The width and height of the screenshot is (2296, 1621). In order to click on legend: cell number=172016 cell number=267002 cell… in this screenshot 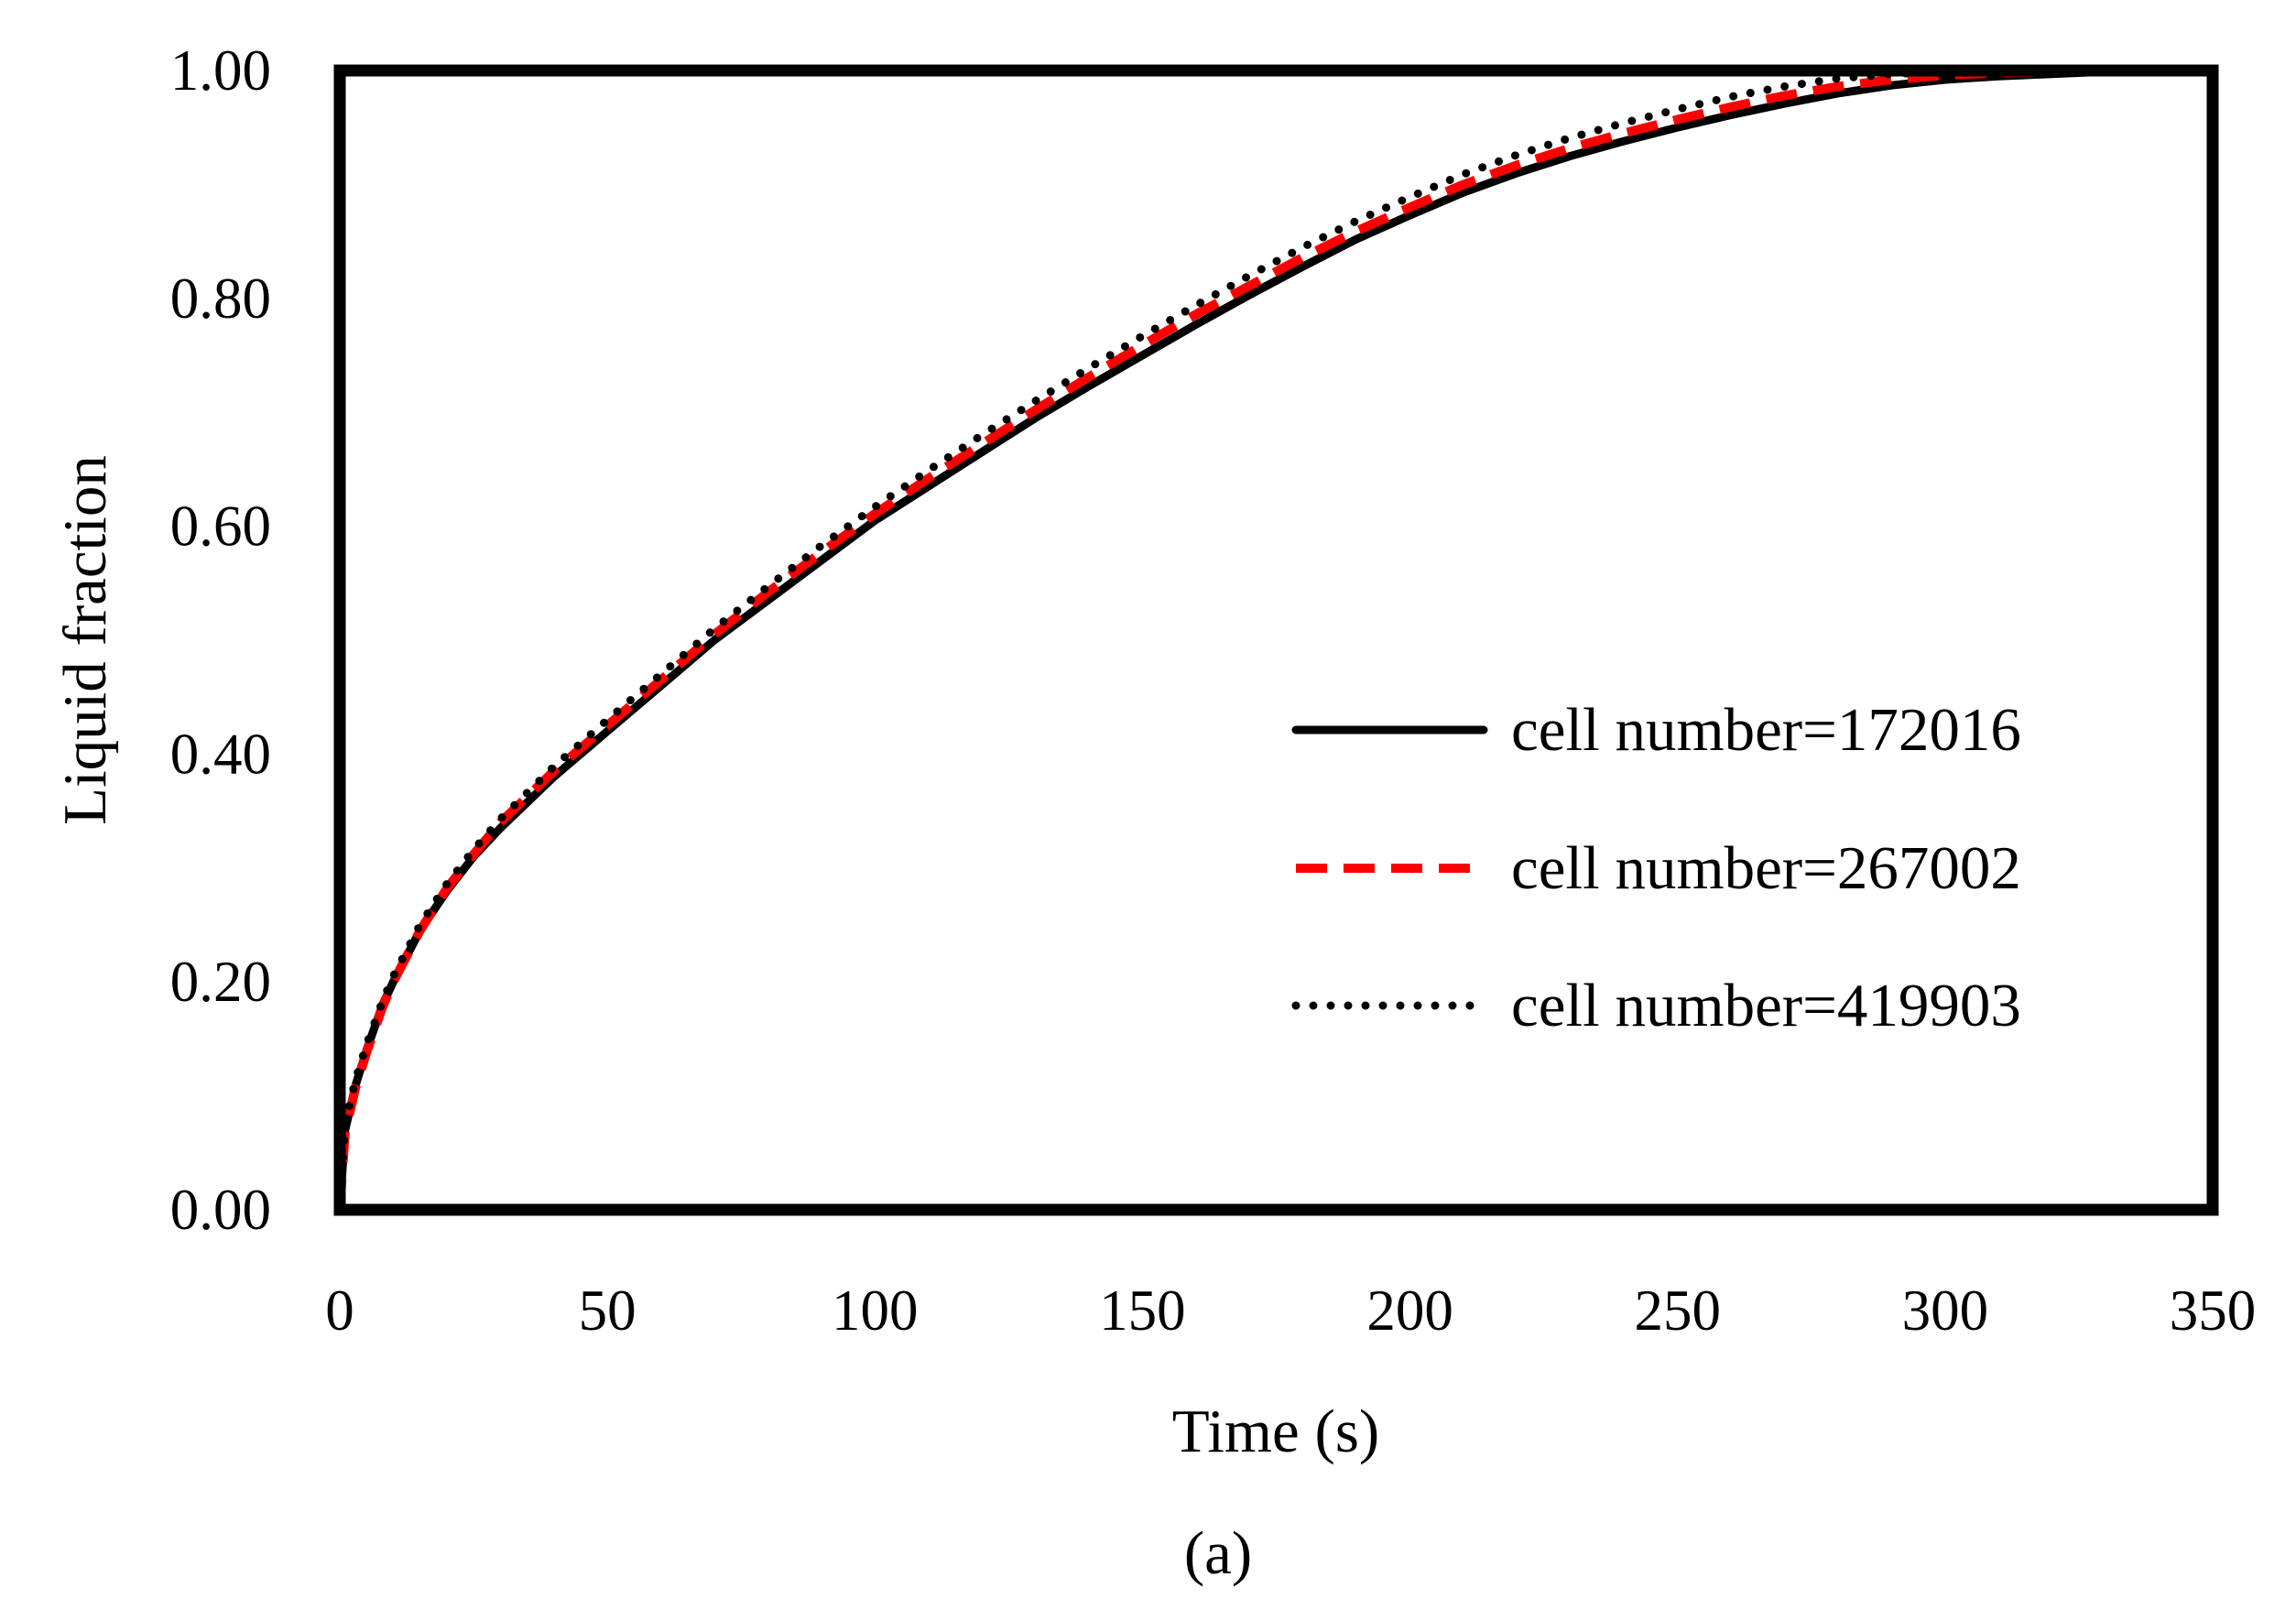, I will do `click(1656, 867)`.